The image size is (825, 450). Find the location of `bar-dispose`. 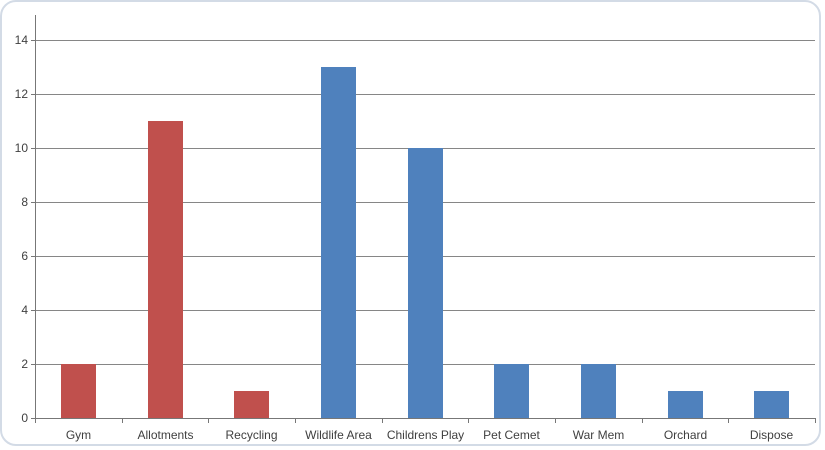

bar-dispose is located at coordinates (771, 404).